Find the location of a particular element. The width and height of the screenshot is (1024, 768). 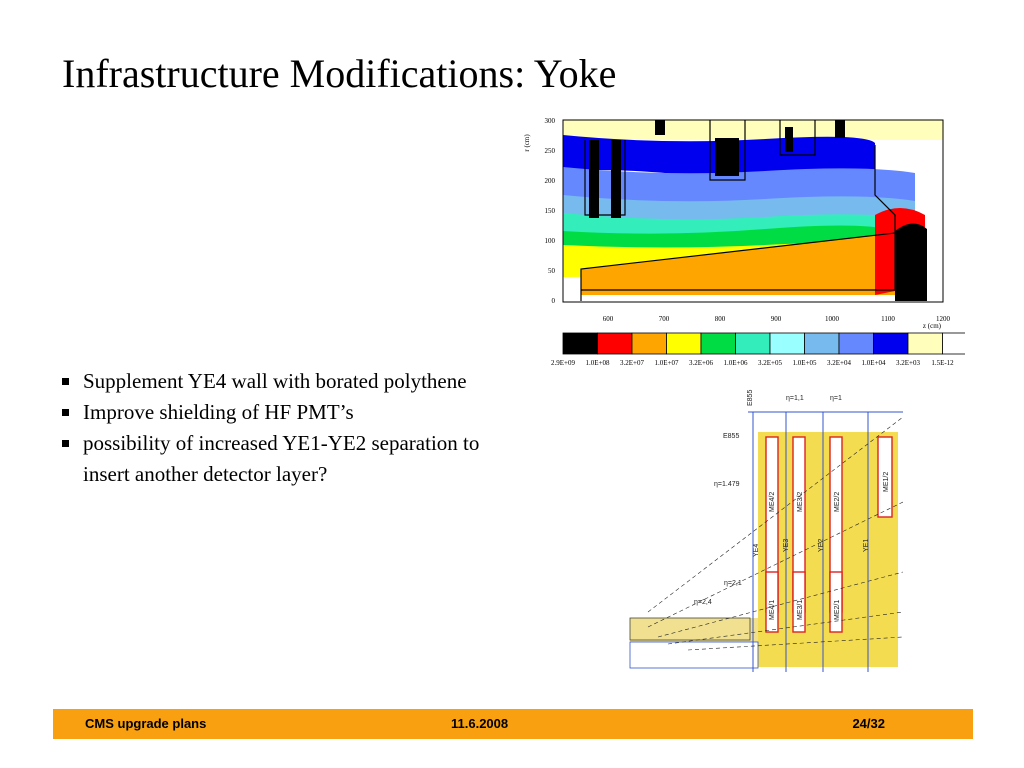

eta-lines is located at coordinates (775, 533).